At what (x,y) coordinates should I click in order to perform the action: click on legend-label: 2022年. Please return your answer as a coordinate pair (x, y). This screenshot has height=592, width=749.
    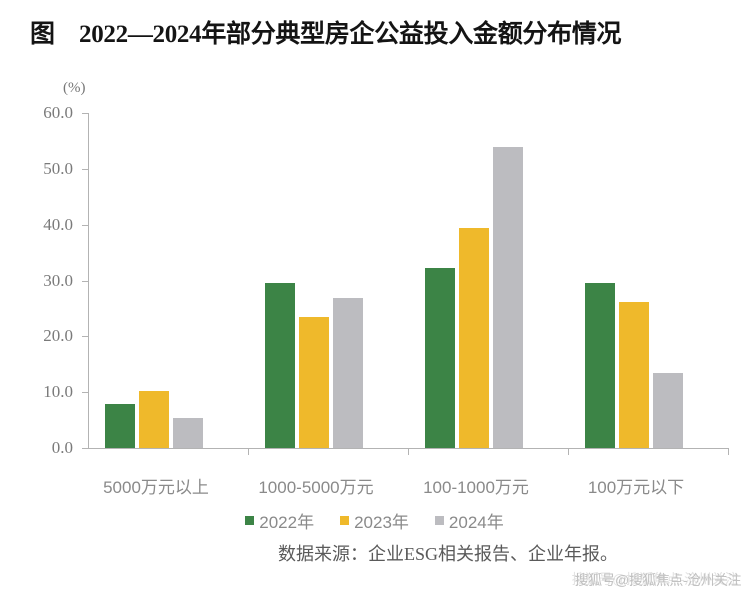
    Looking at the image, I should click on (287, 522).